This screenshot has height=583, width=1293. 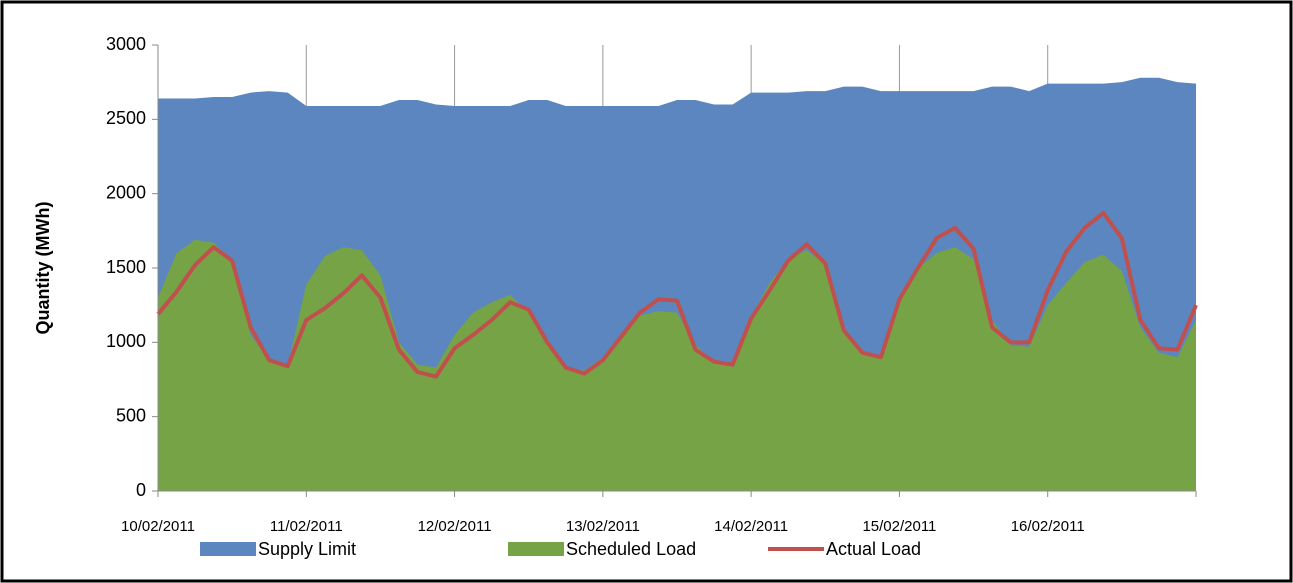 What do you see at coordinates (131, 415) in the screenshot?
I see `y-tick-label: 500` at bounding box center [131, 415].